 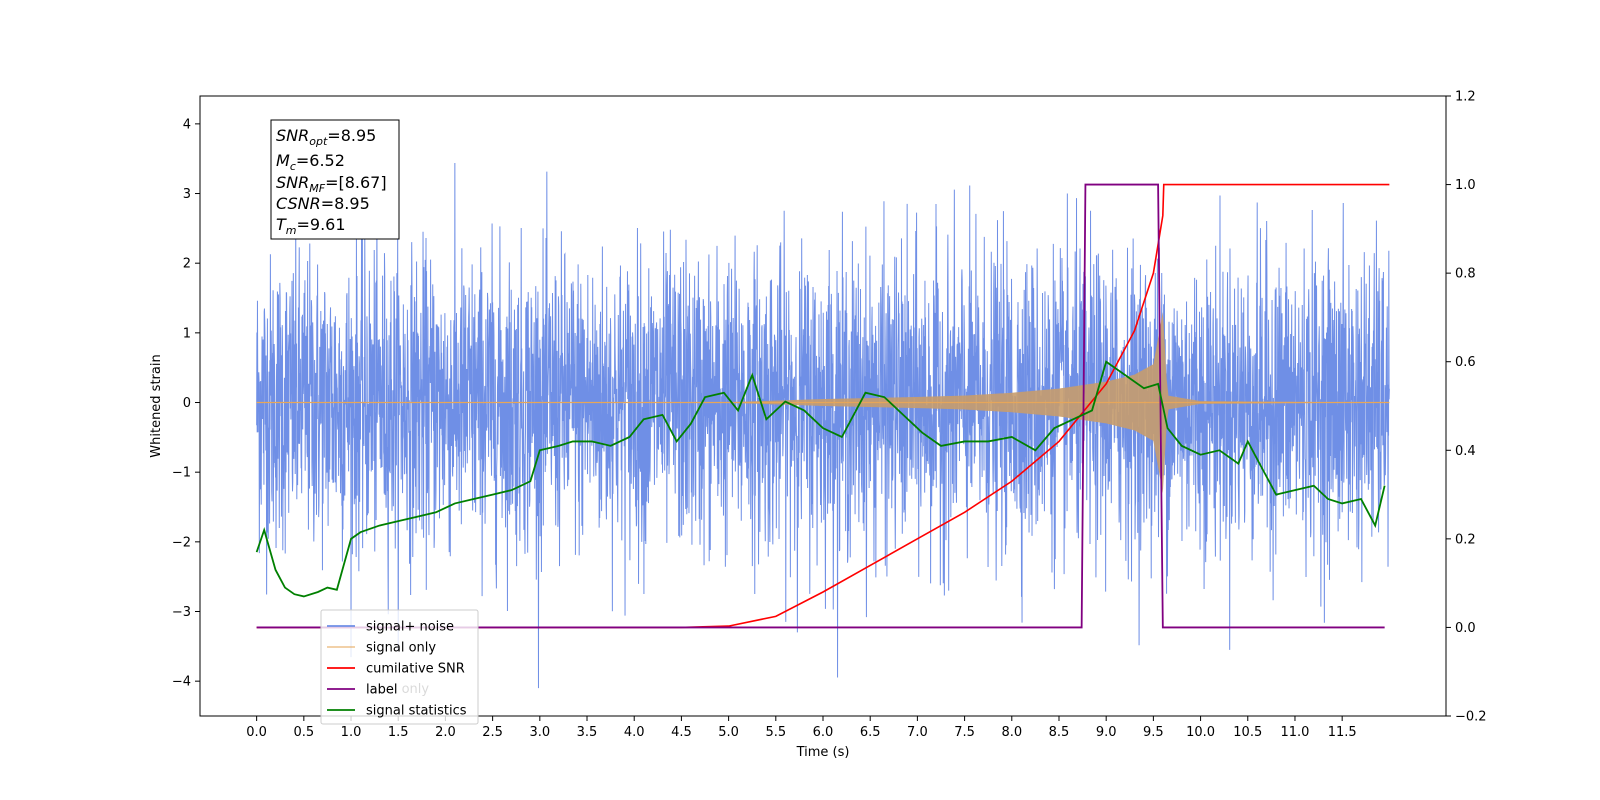 I want to click on y2-tick-label: 1.2, so click(x=1465, y=97).